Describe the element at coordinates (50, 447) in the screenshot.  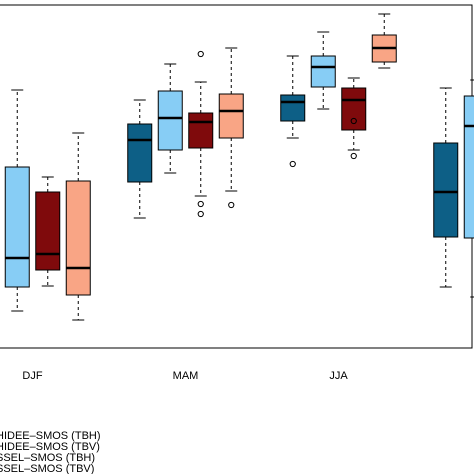
I see `legend-label: HIDEE–SMOS (TBV)` at that location.